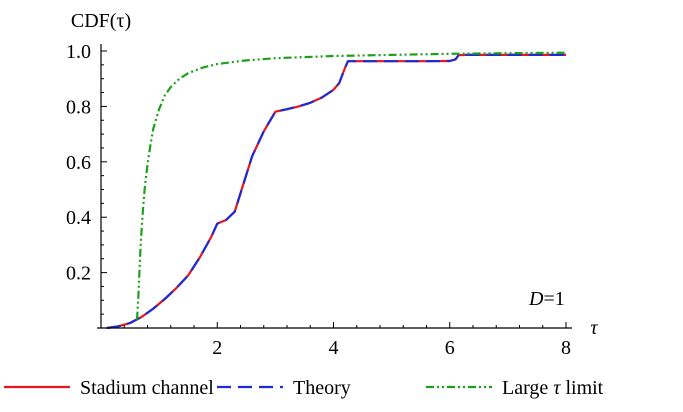  What do you see at coordinates (546, 299) in the screenshot?
I see `d-annotation: D=1` at bounding box center [546, 299].